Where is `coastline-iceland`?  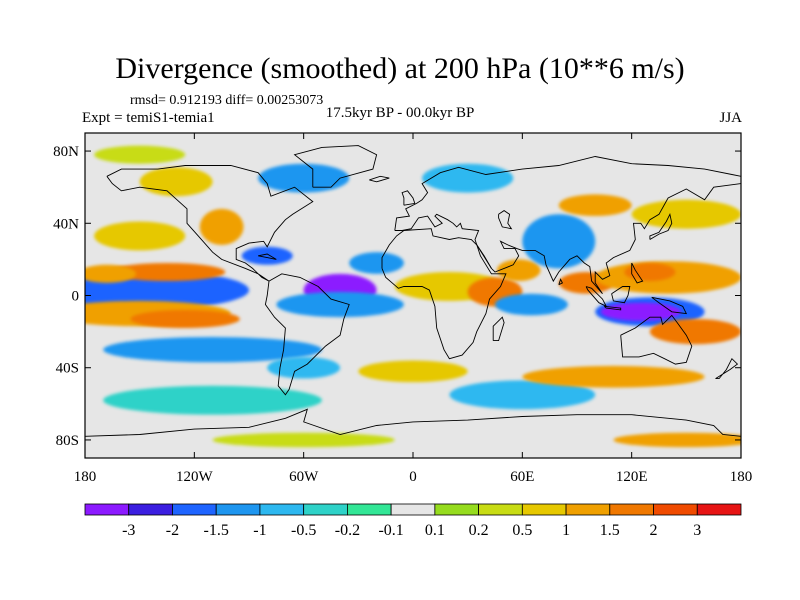
coastline-iceland is located at coordinates (379, 179).